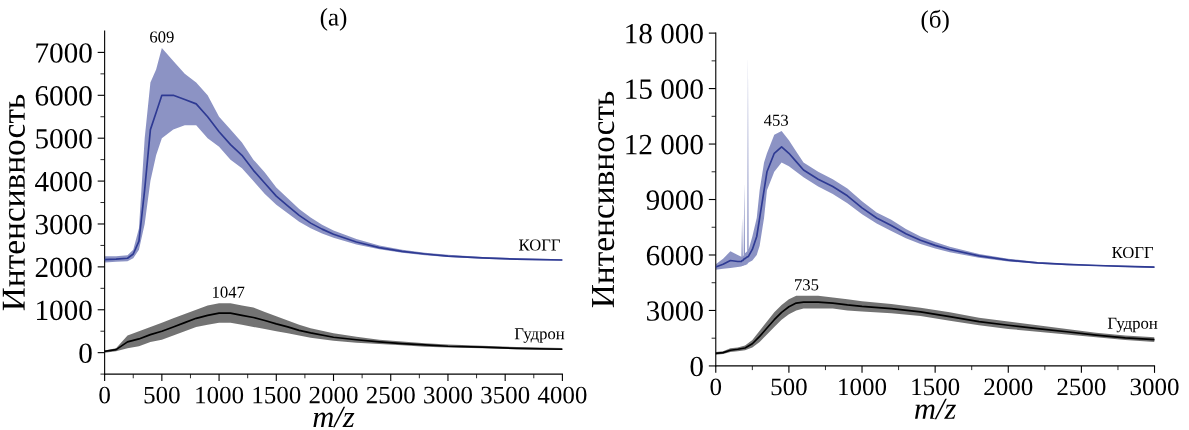  I want to click on y-tick-label: 1000, so click(64, 310).